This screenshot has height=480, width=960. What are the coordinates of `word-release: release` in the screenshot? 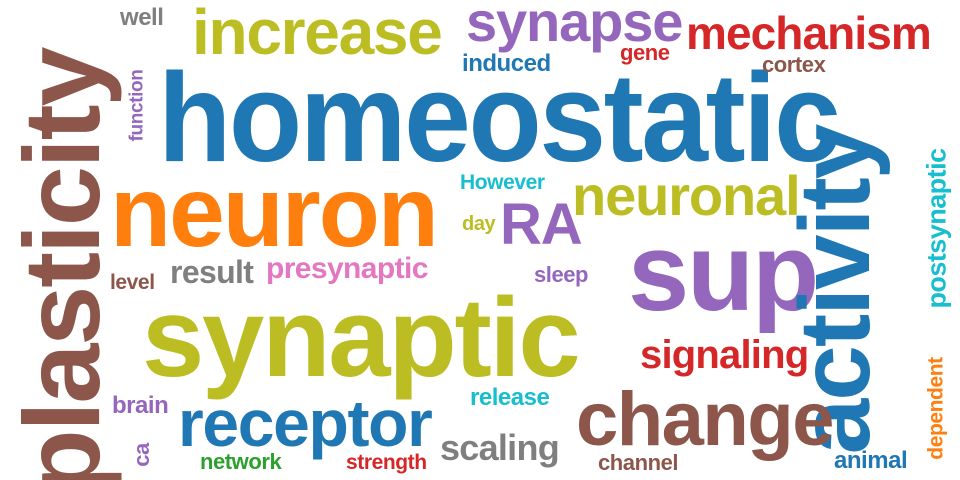 It's located at (510, 397).